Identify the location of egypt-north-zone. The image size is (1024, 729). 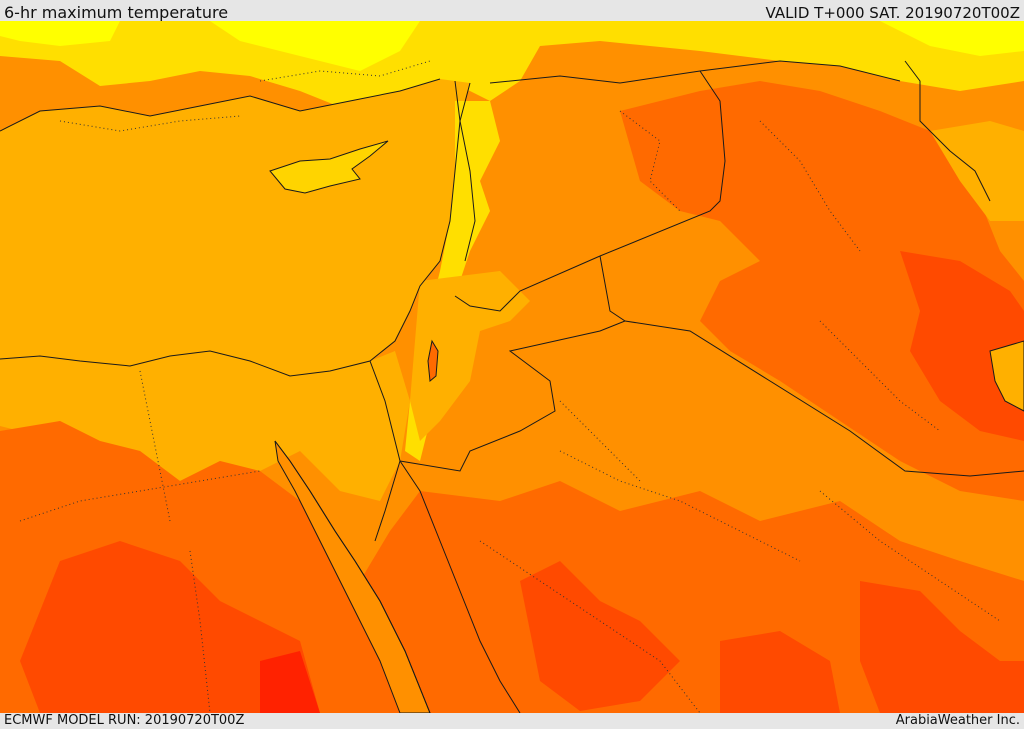
(205, 426).